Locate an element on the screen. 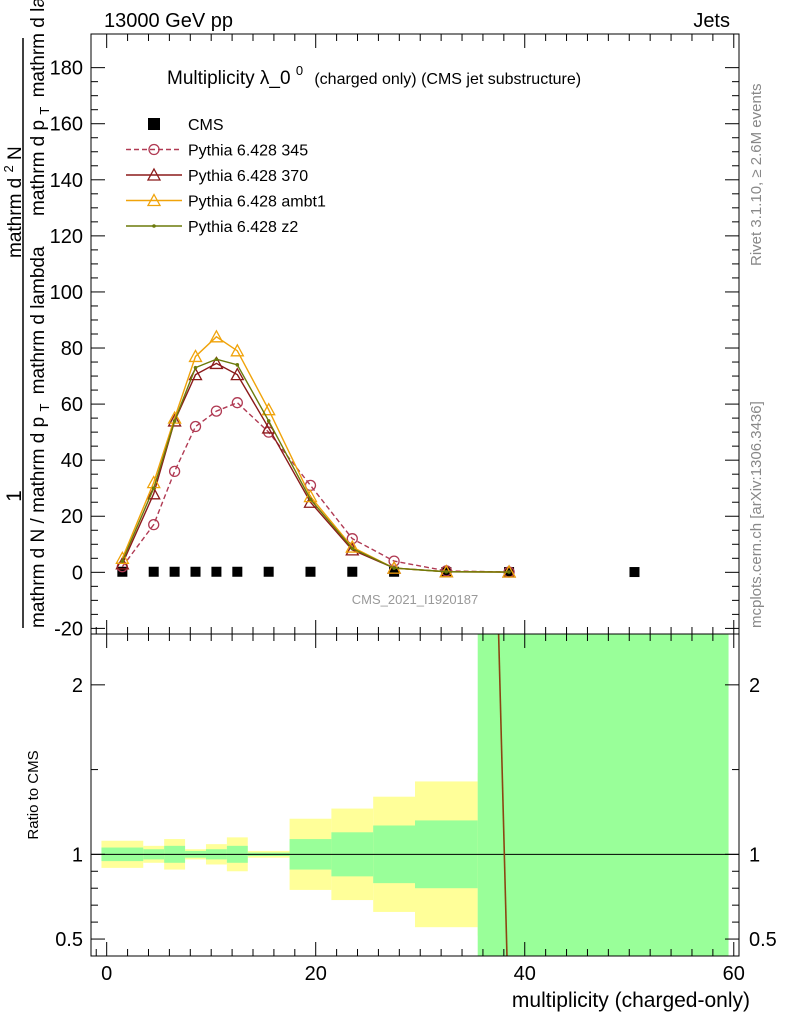  main-ytick-label: 140 is located at coordinates (66, 181).